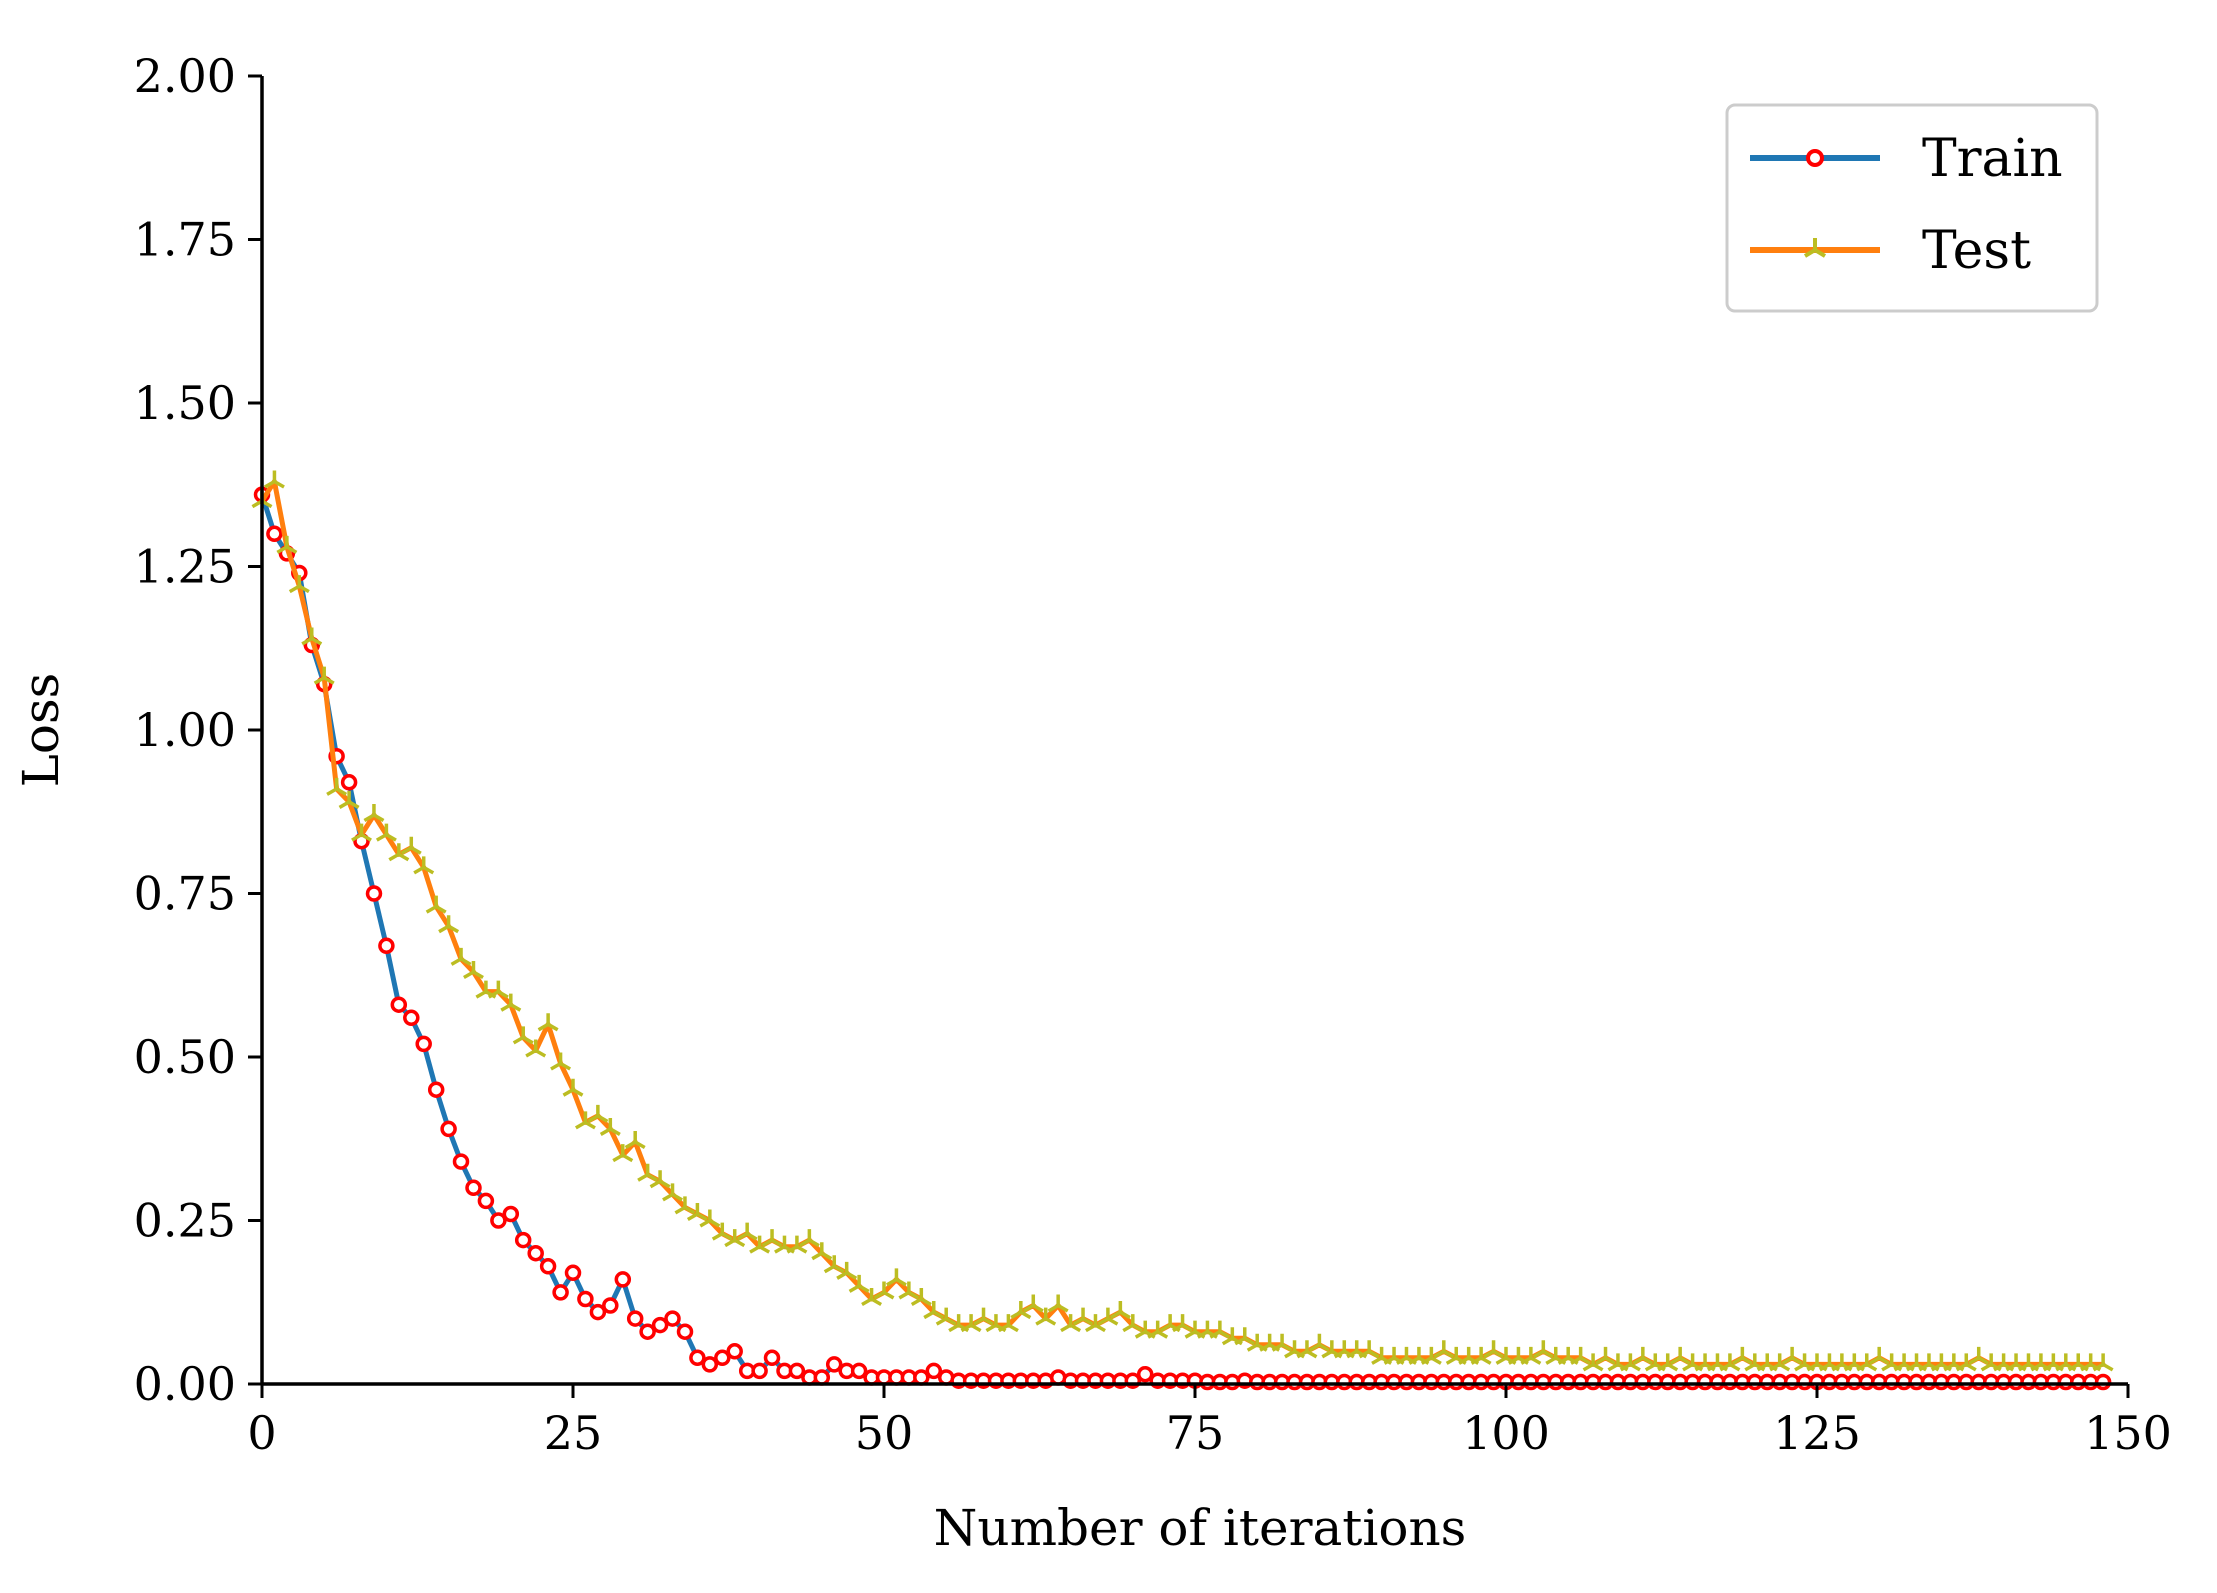 The width and height of the screenshot is (2217, 1593). What do you see at coordinates (185, 1057) in the screenshot?
I see `y-tick-label: 0.50` at bounding box center [185, 1057].